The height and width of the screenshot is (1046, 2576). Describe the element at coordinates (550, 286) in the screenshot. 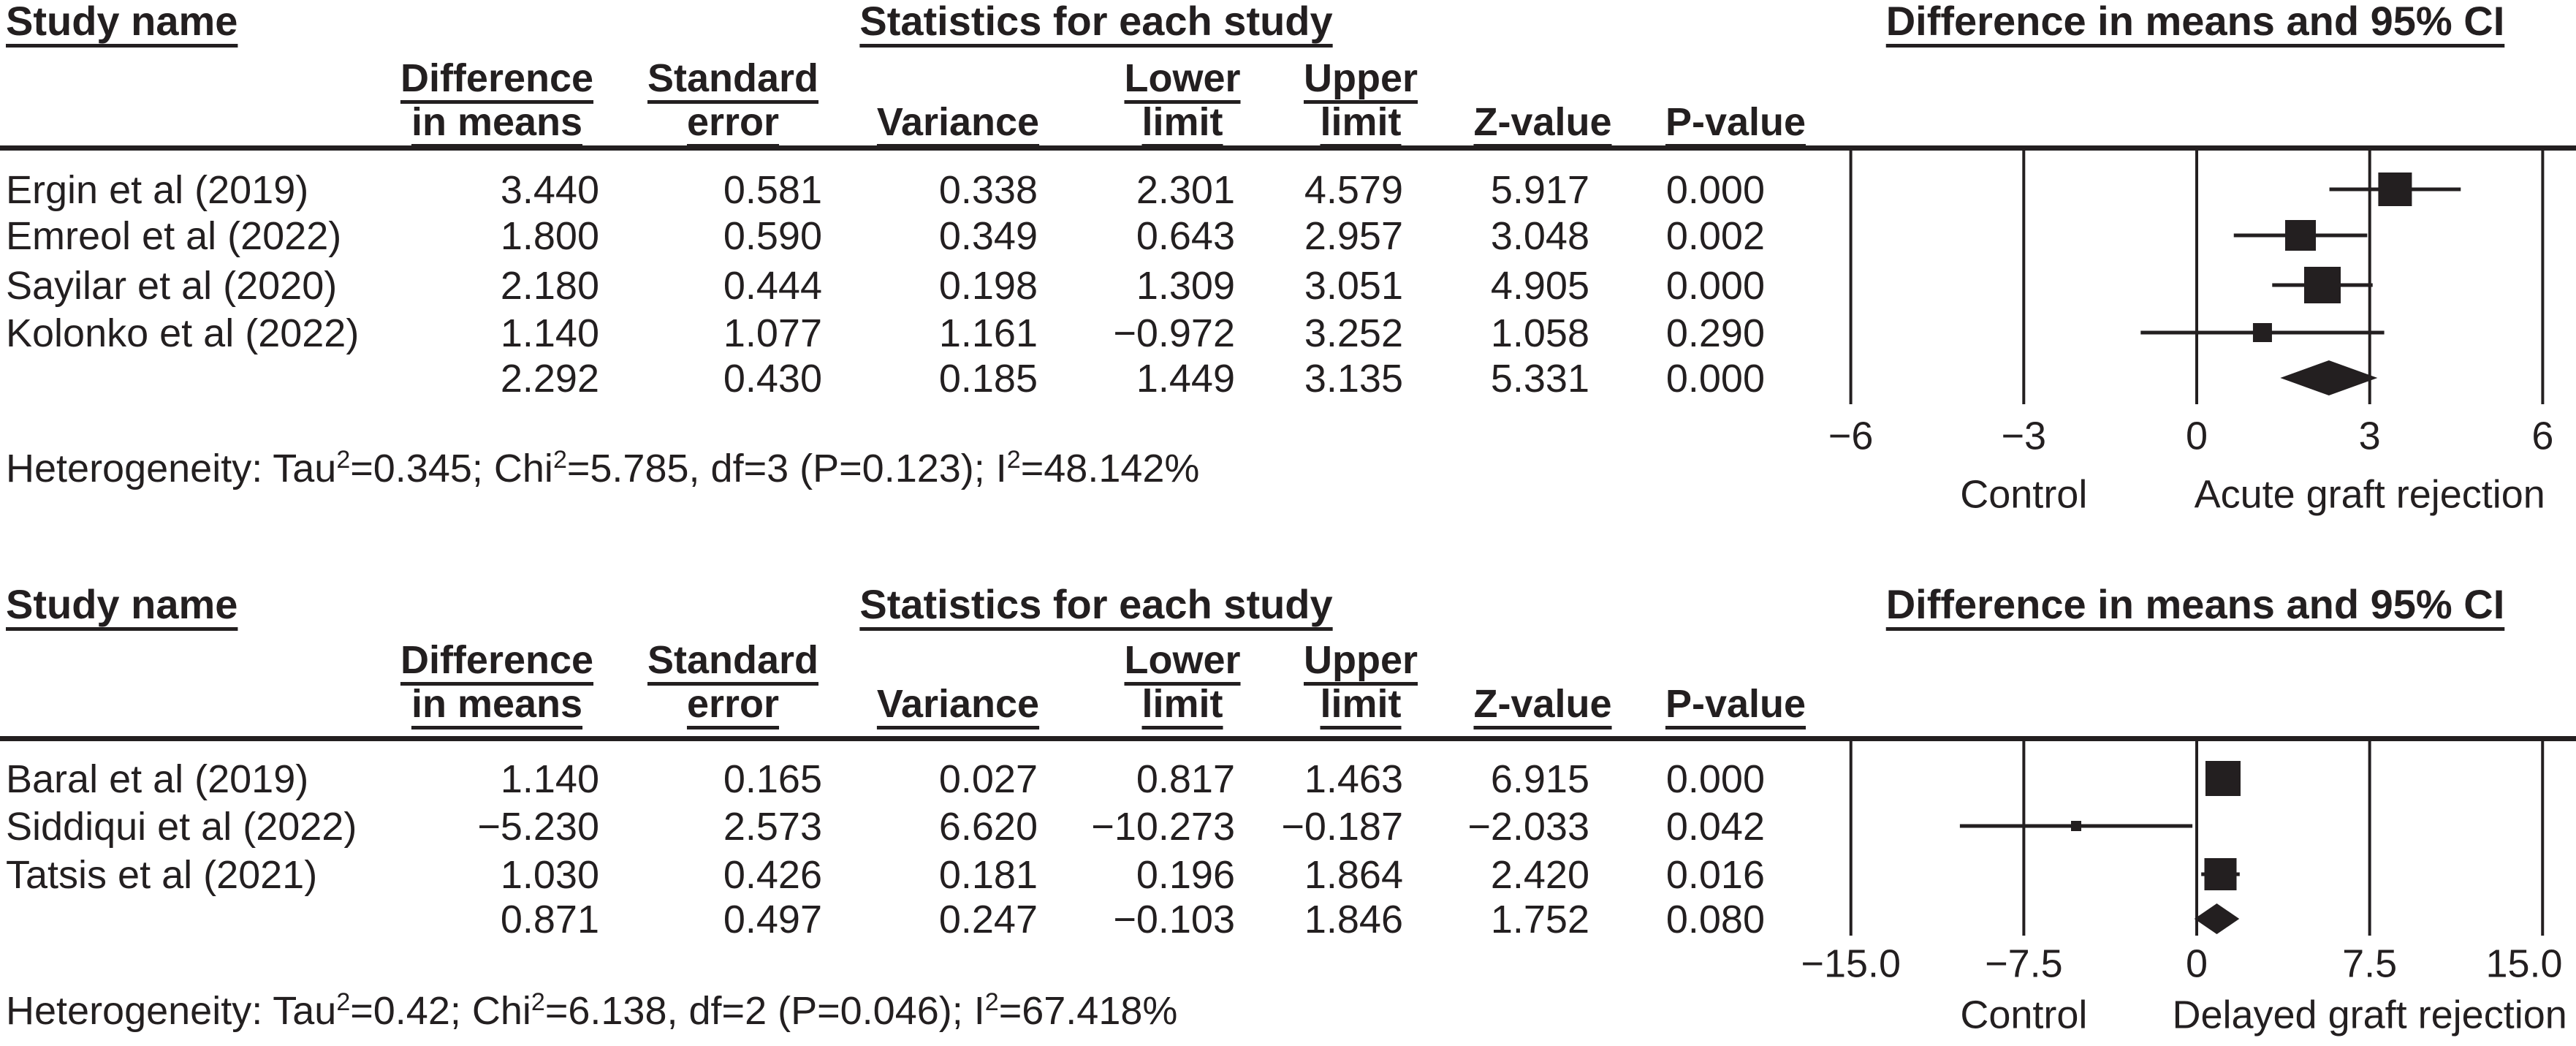

I see `table-cell: 2.180` at that location.